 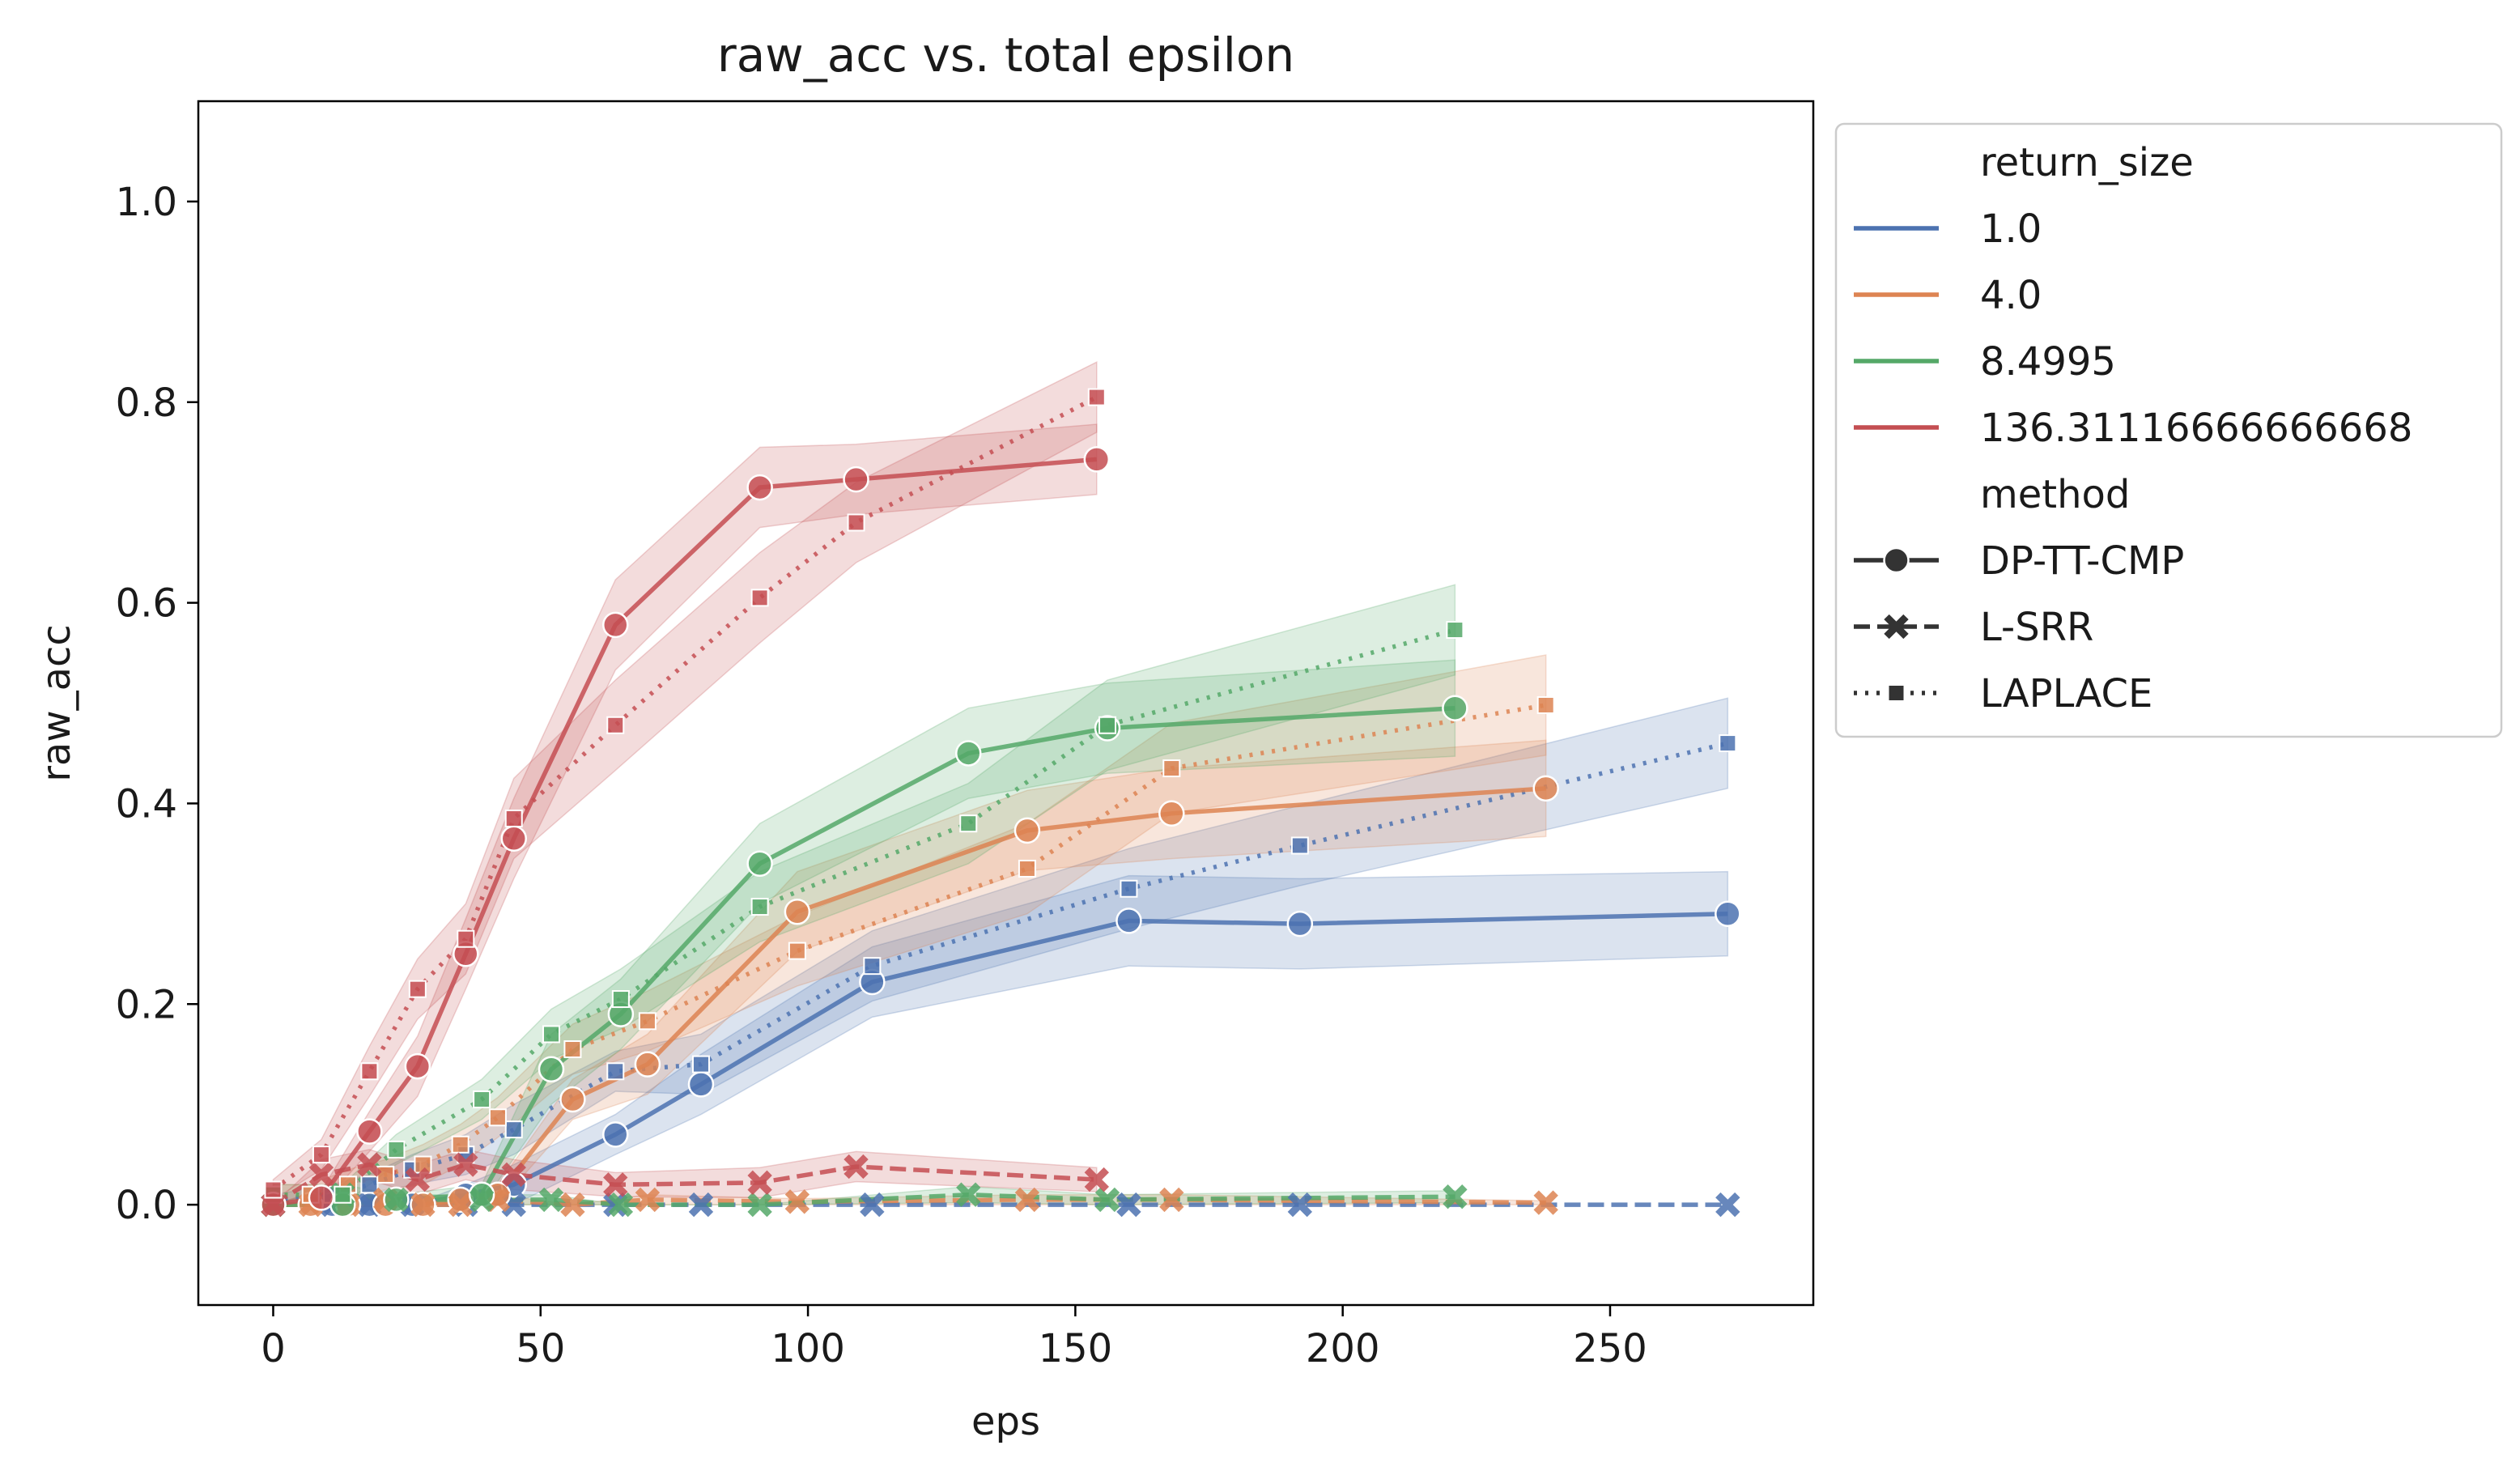 What do you see at coordinates (146, 804) in the screenshot?
I see `y-tick-label: 0.4` at bounding box center [146, 804].